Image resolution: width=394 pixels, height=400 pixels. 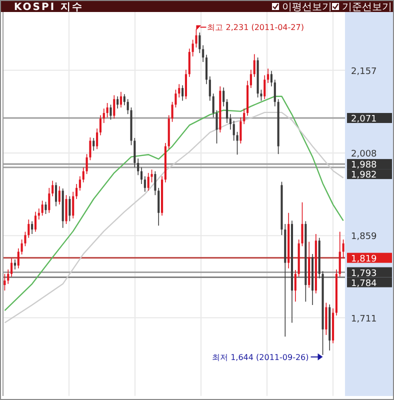 What do you see at coordinates (364, 319) in the screenshot?
I see `y-tick-label: 1,711` at bounding box center [364, 319].